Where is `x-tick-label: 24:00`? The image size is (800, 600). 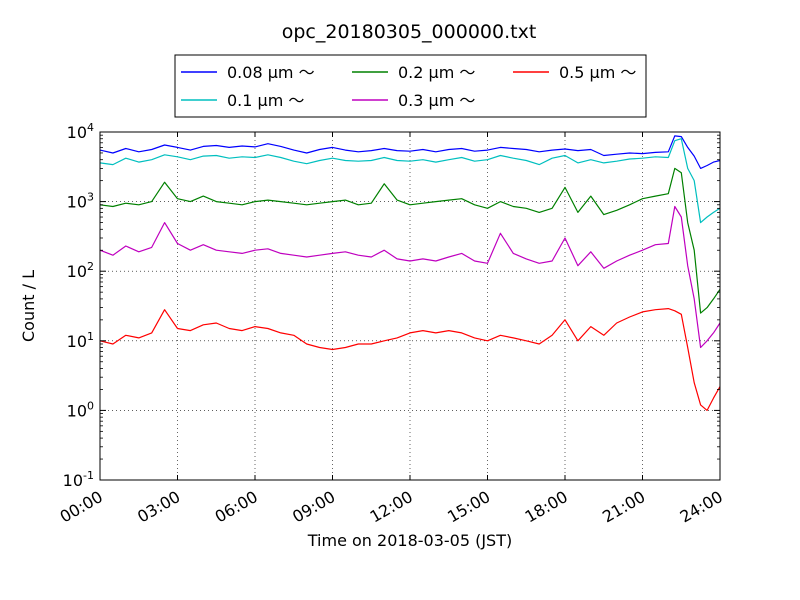 x-tick-label: 24:00 is located at coordinates (701, 507).